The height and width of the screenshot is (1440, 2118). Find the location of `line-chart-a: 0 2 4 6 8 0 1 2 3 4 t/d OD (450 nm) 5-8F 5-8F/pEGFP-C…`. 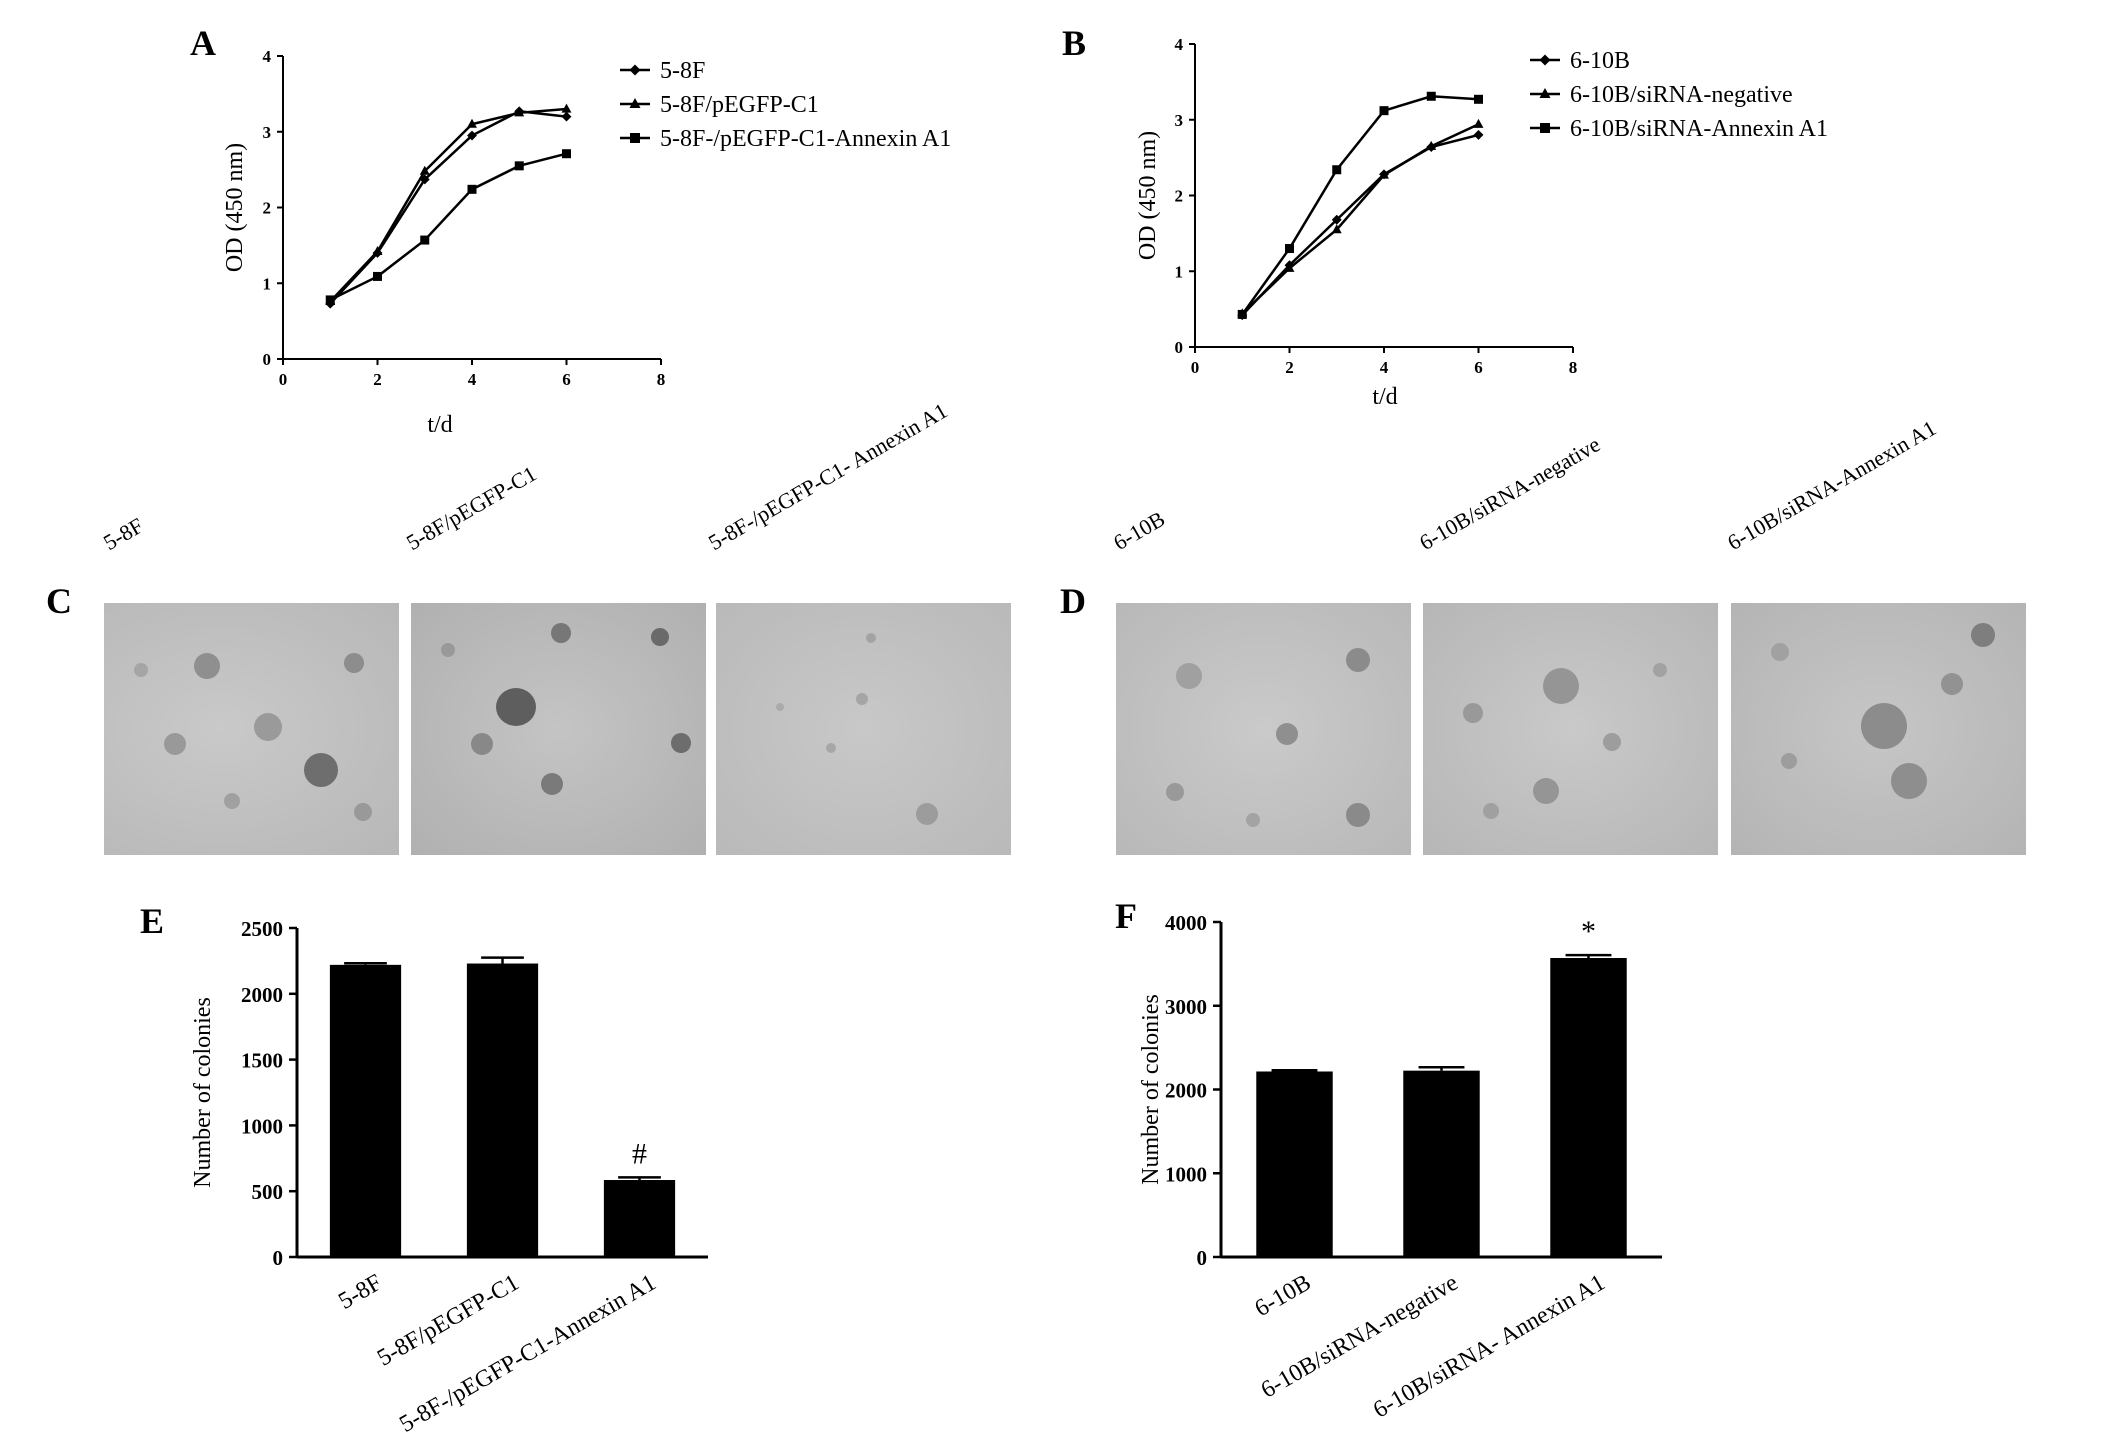

line-chart-a: 0 2 4 6 8 0 1 2 3 4 t/d OD (450 nm) 5-8F 5-8F/pEGFP-C… is located at coordinates (586, 242).